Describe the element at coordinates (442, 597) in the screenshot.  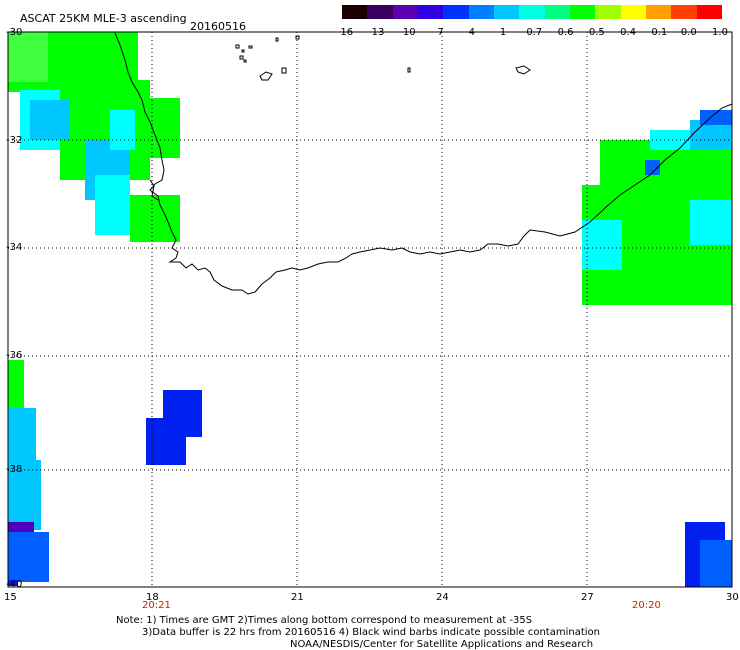
I see `x-tick-label: 24` at that location.